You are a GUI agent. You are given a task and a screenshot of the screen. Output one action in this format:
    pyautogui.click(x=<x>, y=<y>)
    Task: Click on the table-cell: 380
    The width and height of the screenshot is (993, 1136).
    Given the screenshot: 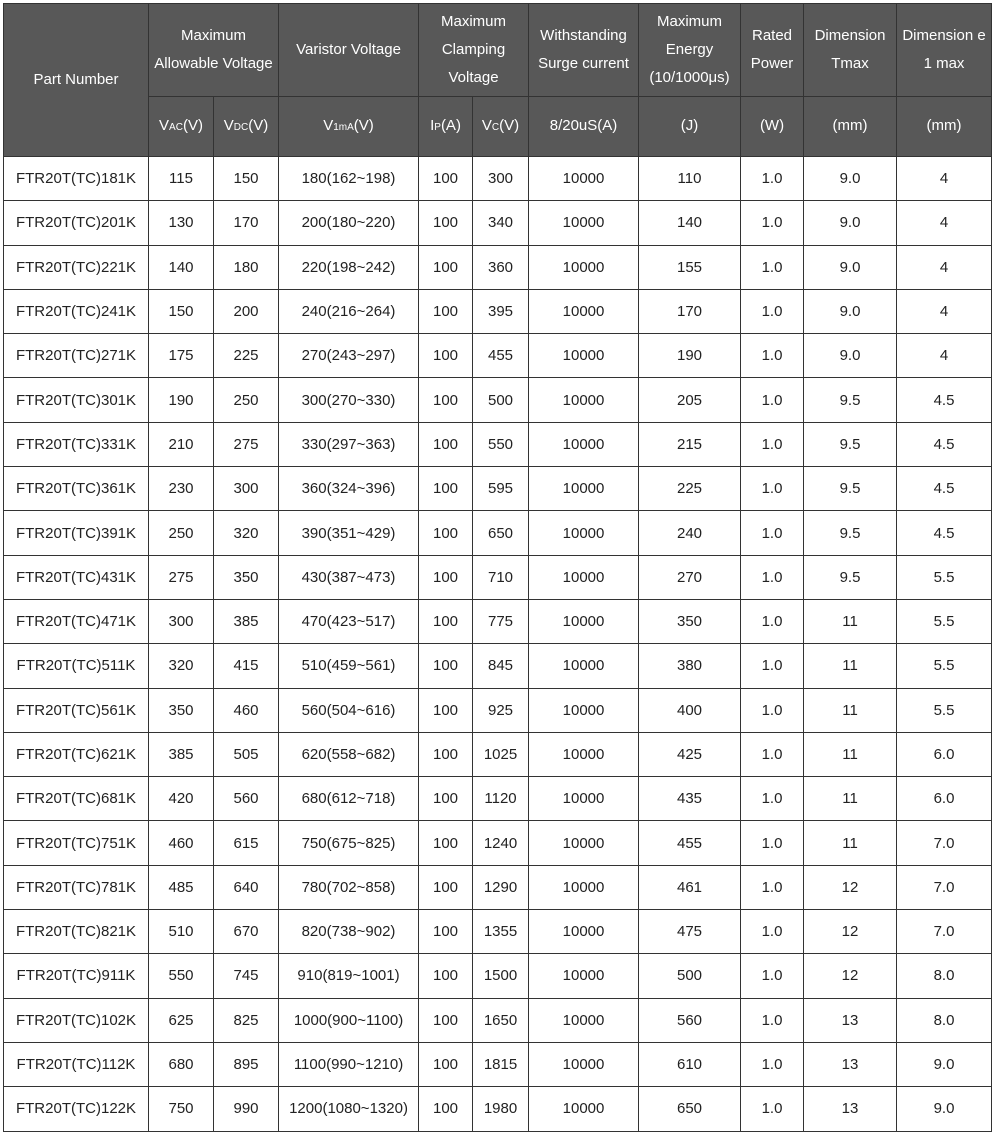 What is the action you would take?
    pyautogui.click(x=690, y=666)
    